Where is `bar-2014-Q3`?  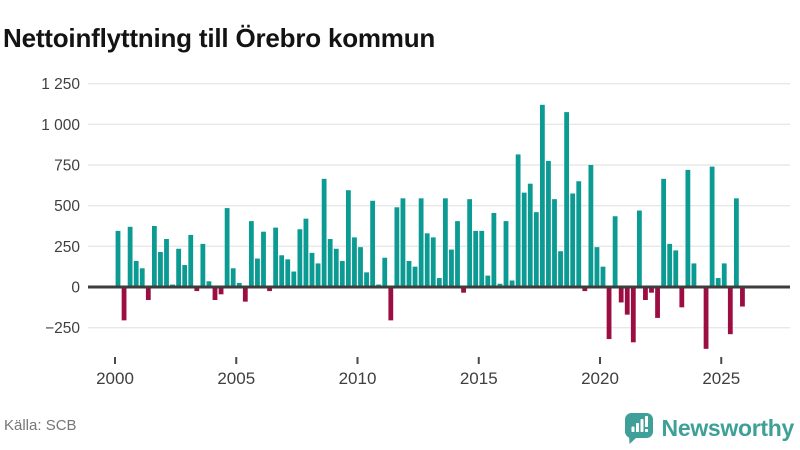
bar-2014-Q3 is located at coordinates (470, 243).